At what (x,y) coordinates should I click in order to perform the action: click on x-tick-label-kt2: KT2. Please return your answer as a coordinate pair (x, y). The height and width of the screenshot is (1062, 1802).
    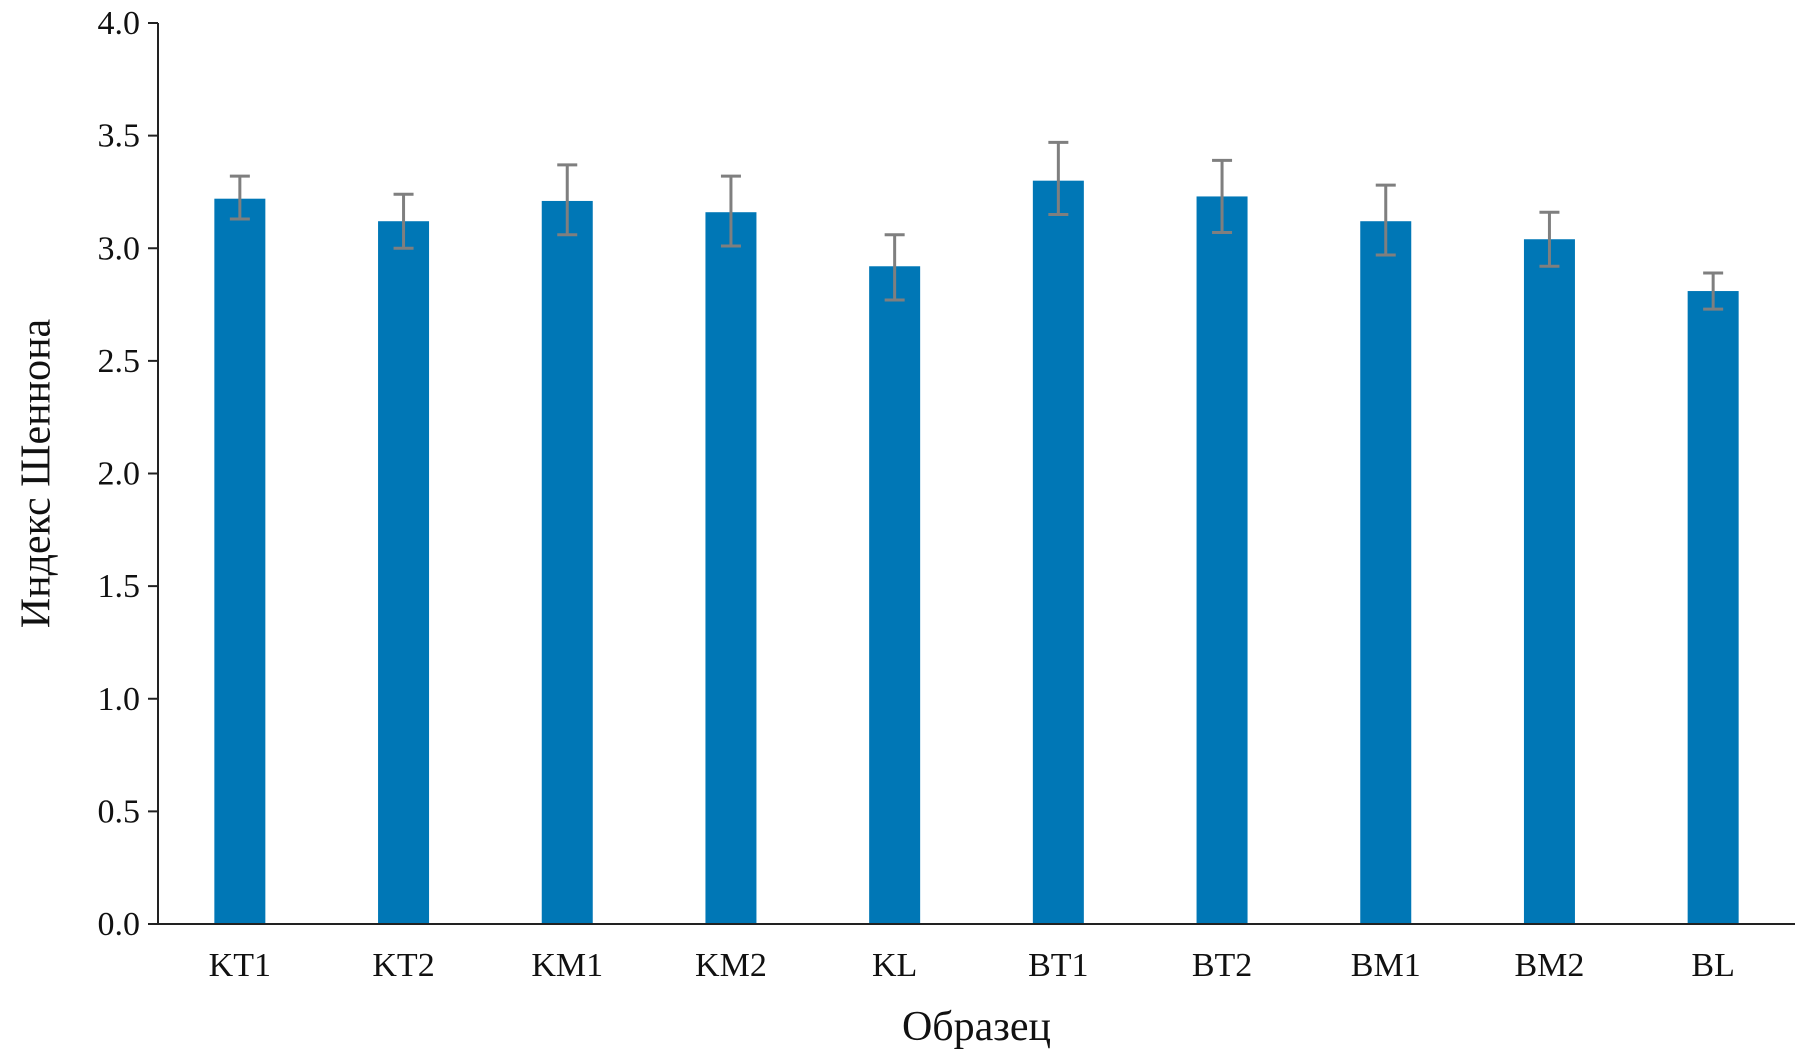
    Looking at the image, I should click on (403, 965).